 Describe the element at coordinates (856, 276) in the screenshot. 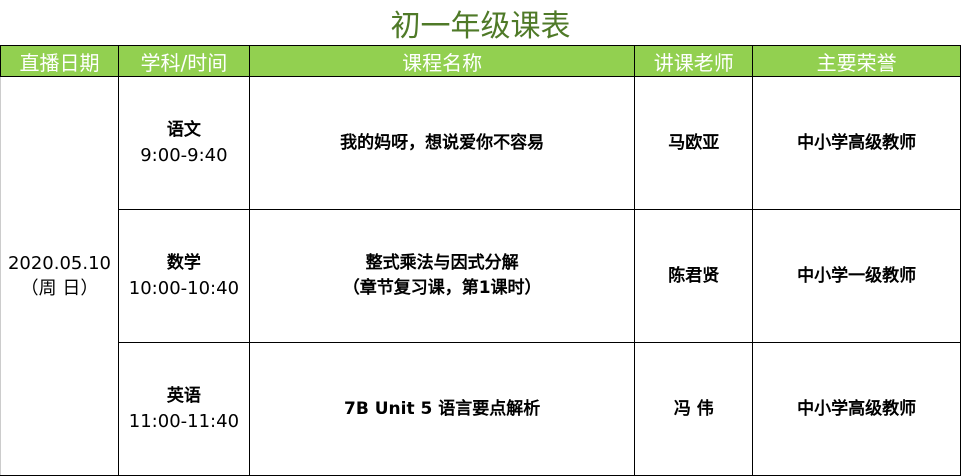

I see `honor-cell: 中小学一级教师` at that location.